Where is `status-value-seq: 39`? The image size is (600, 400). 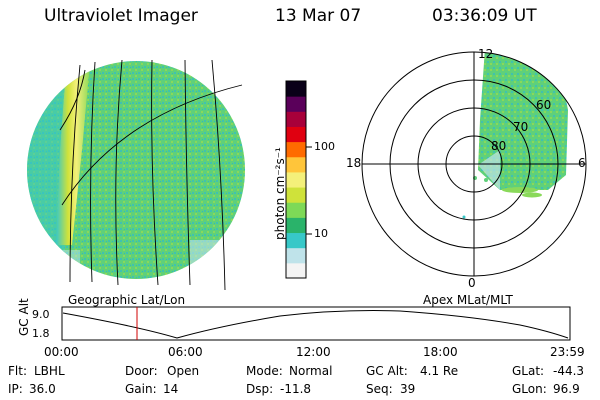 status-value-seq: 39 is located at coordinates (408, 389).